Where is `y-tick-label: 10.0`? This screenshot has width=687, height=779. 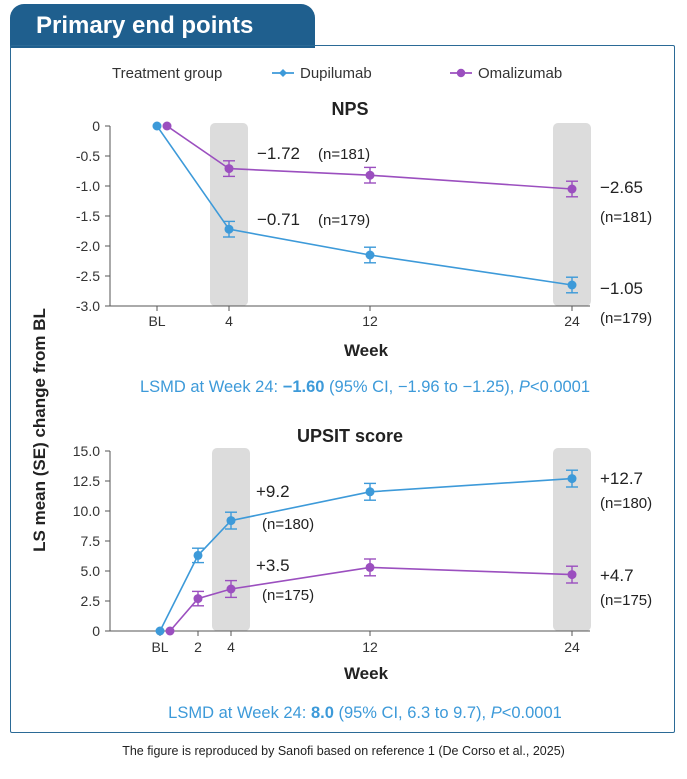
y-tick-label: 10.0 is located at coordinates (86, 511).